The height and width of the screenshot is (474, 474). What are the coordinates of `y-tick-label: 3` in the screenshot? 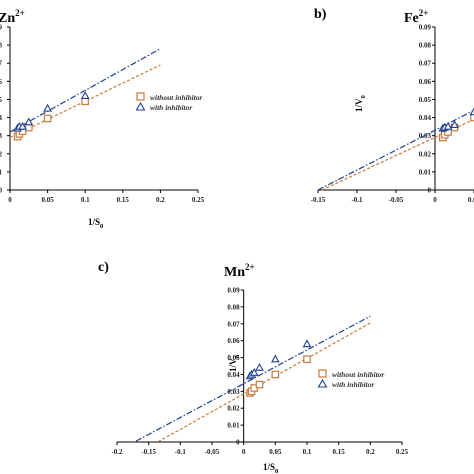 It's located at (1, 136).